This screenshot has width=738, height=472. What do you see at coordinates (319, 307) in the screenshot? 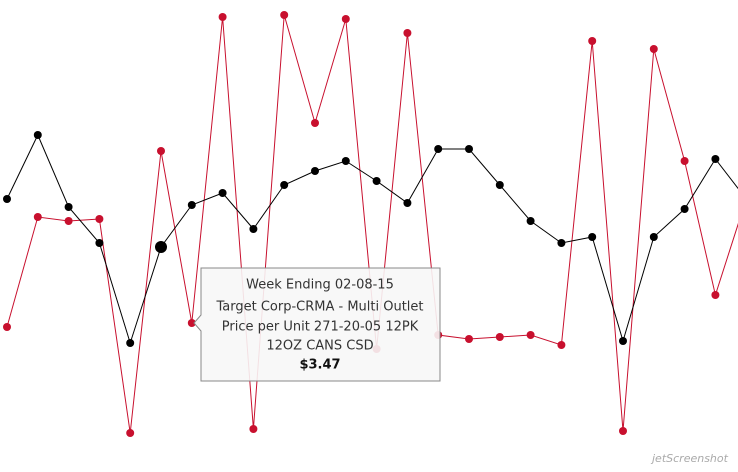
I see `tooltip-line: Target Corp-CRMA - Multi Outlet` at bounding box center [319, 307].